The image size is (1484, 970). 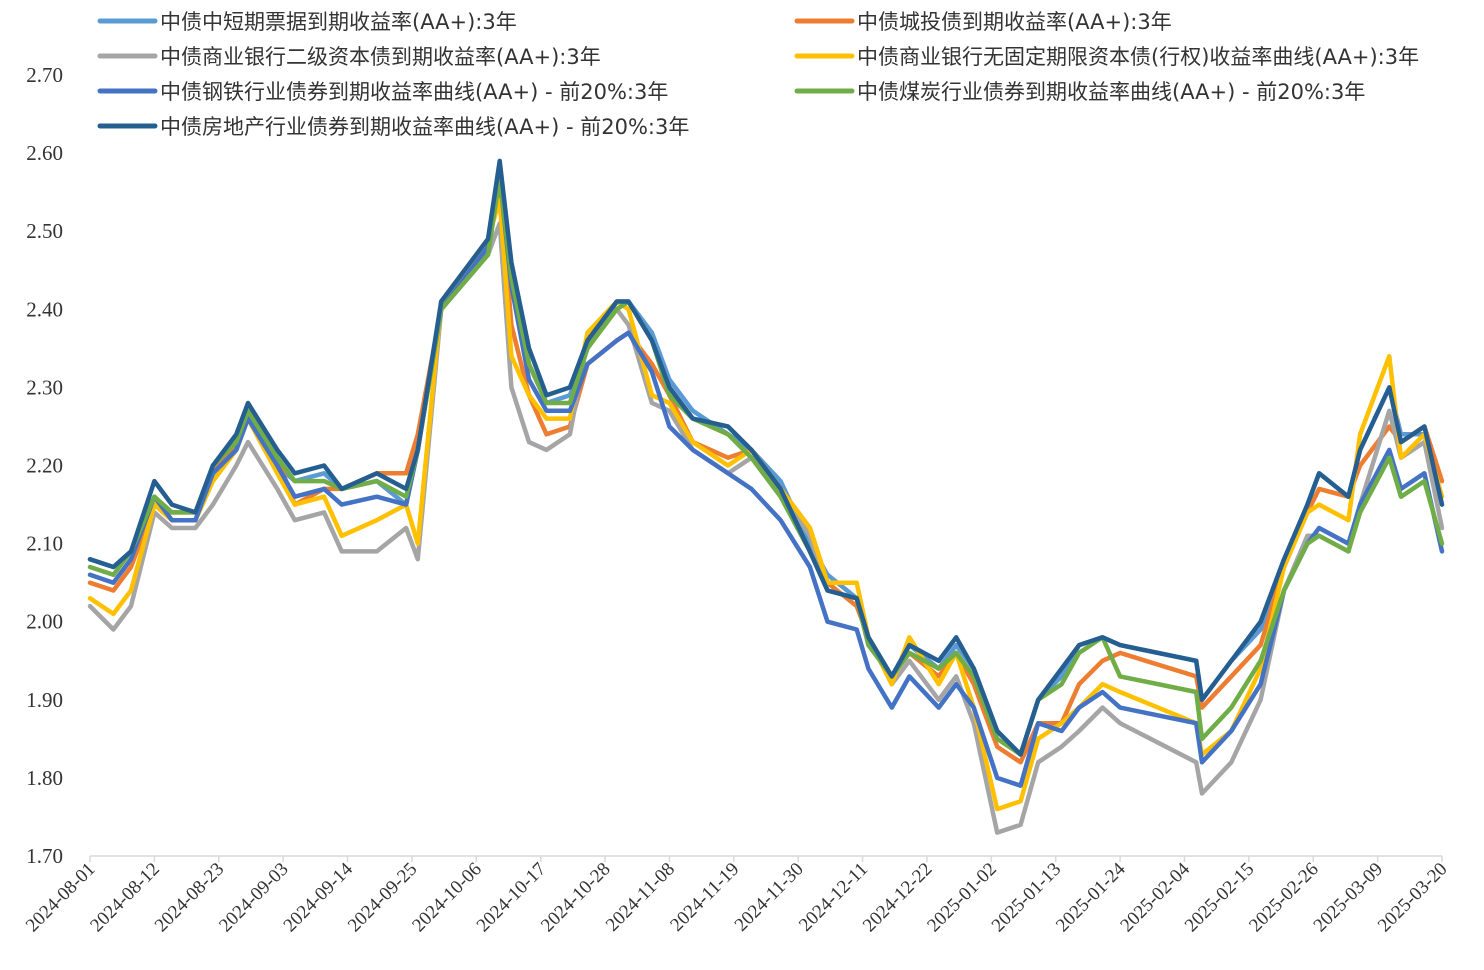 What do you see at coordinates (1413, 898) in the screenshot?
I see `x-tick-label: 2025-03-20` at bounding box center [1413, 898].